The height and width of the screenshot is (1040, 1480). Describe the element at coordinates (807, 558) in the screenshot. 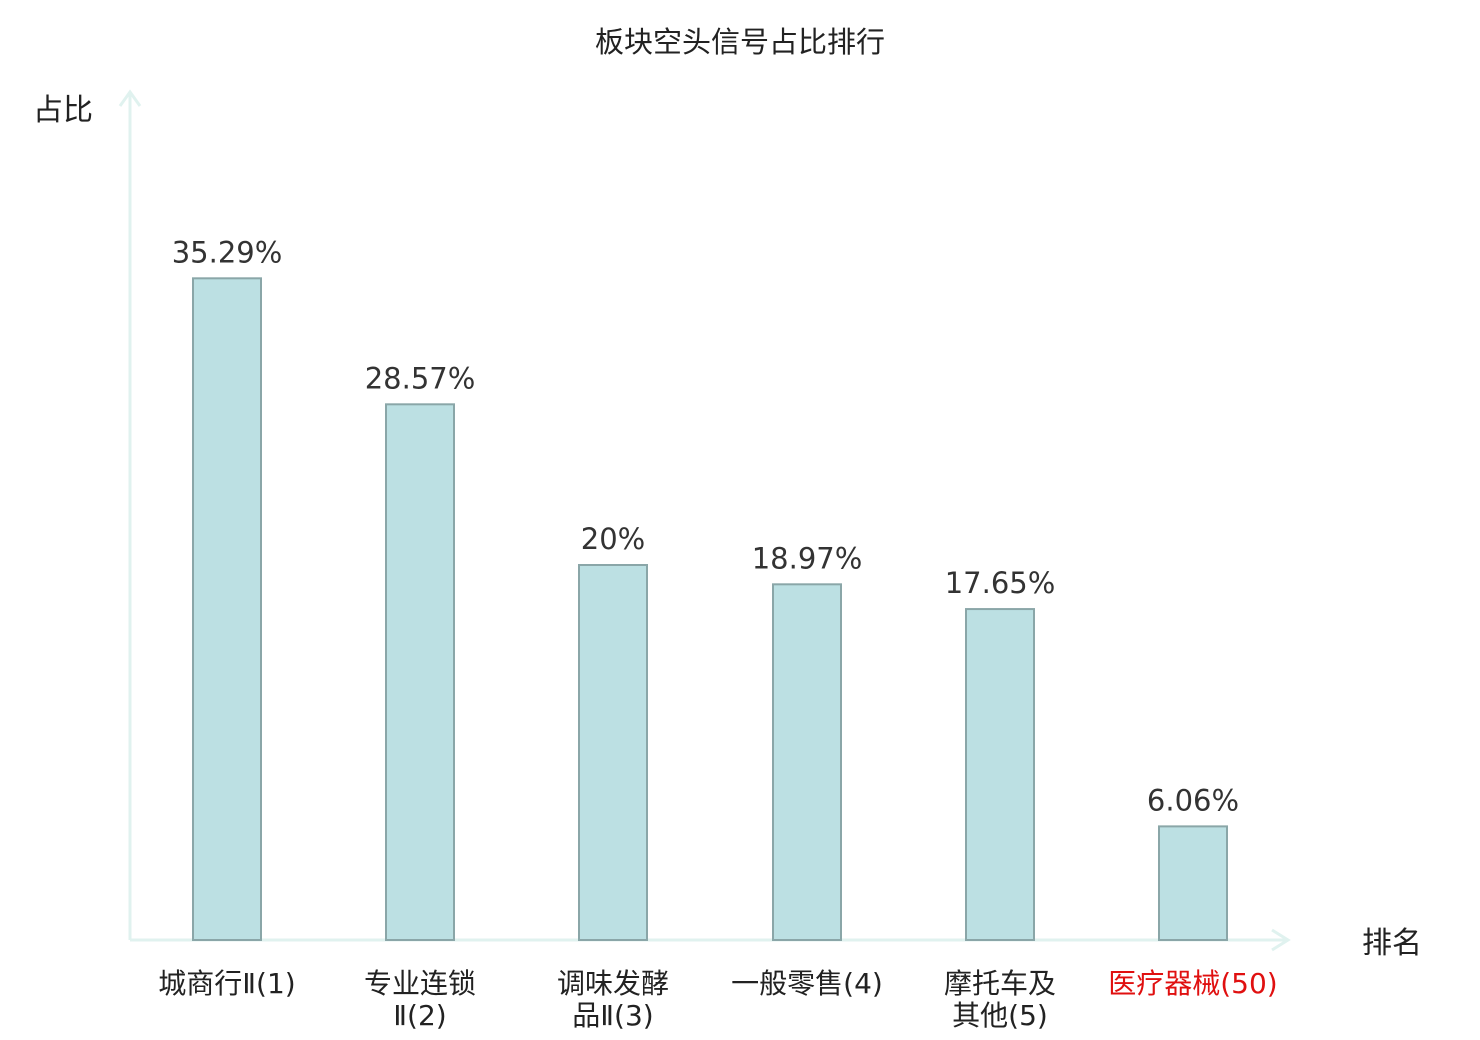

I see `value-label: 18.97%` at that location.